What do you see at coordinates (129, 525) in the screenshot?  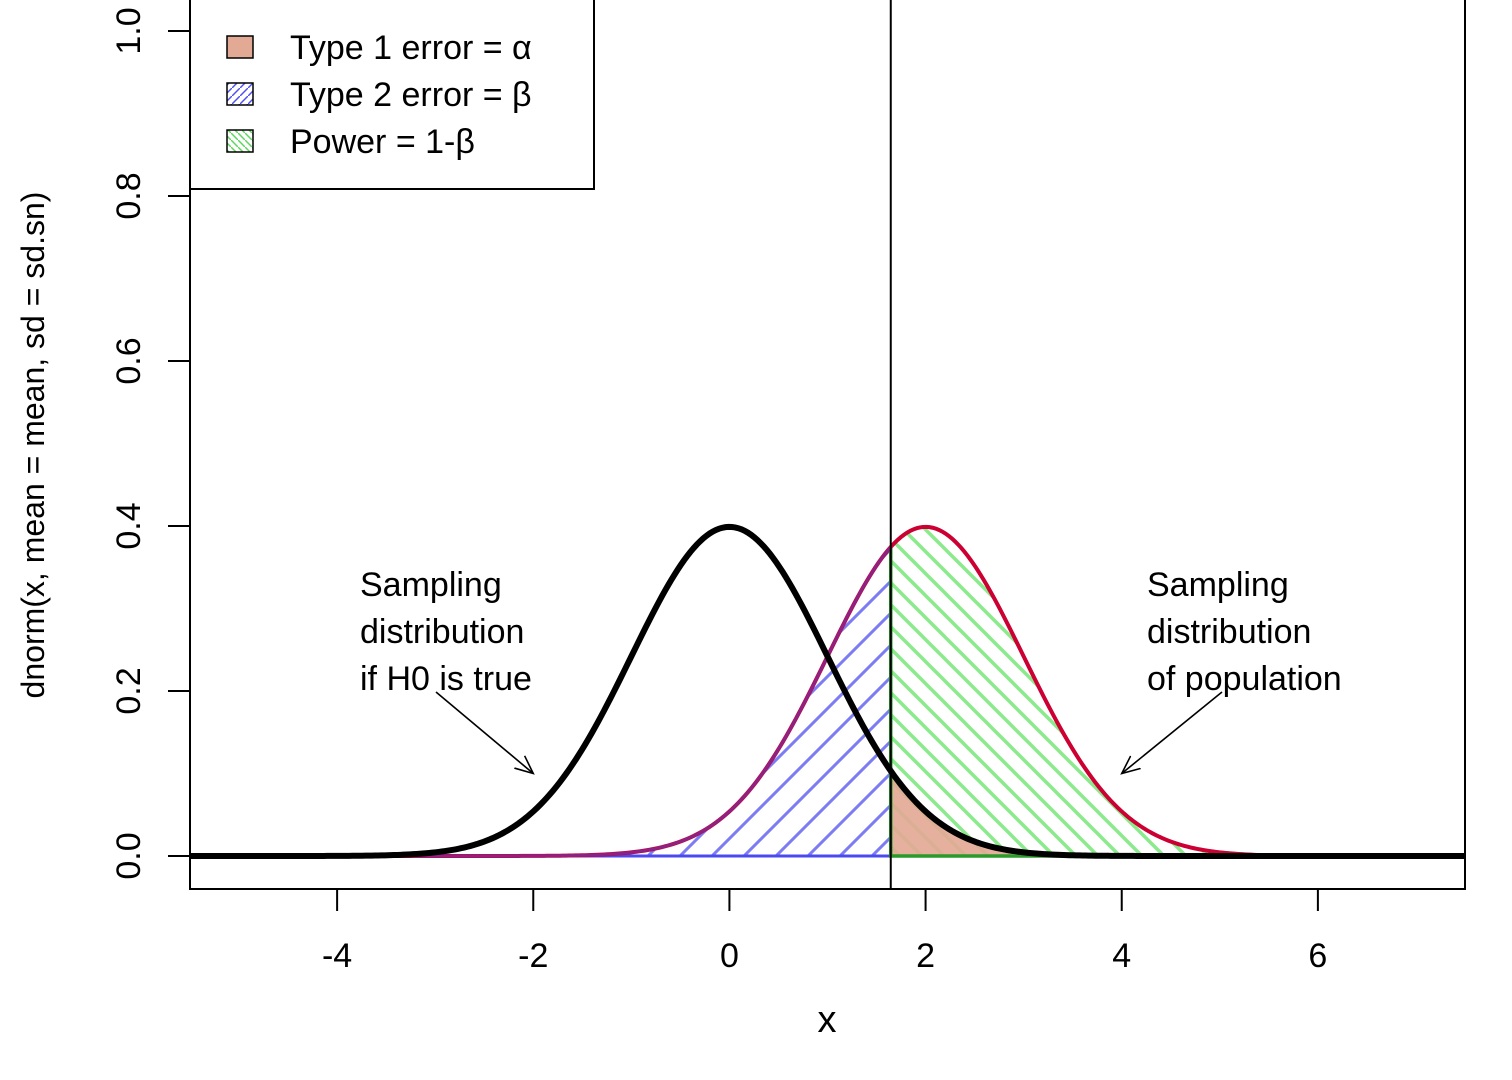 I see `y-tick-label: 0.4` at bounding box center [129, 525].